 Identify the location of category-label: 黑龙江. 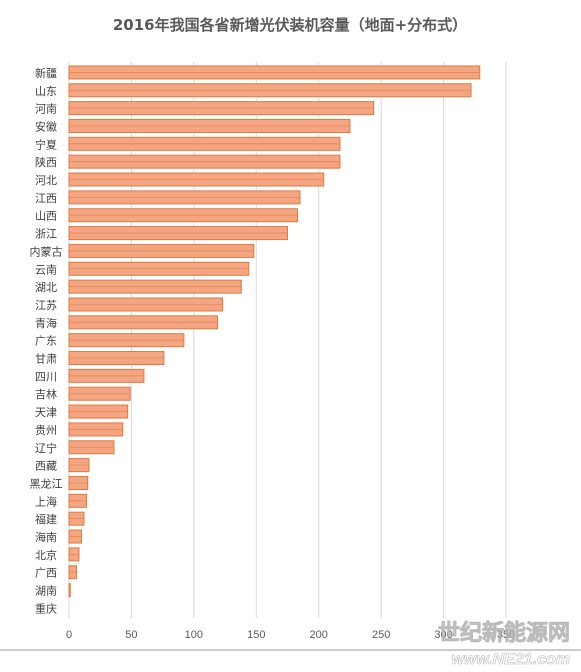
(46, 483).